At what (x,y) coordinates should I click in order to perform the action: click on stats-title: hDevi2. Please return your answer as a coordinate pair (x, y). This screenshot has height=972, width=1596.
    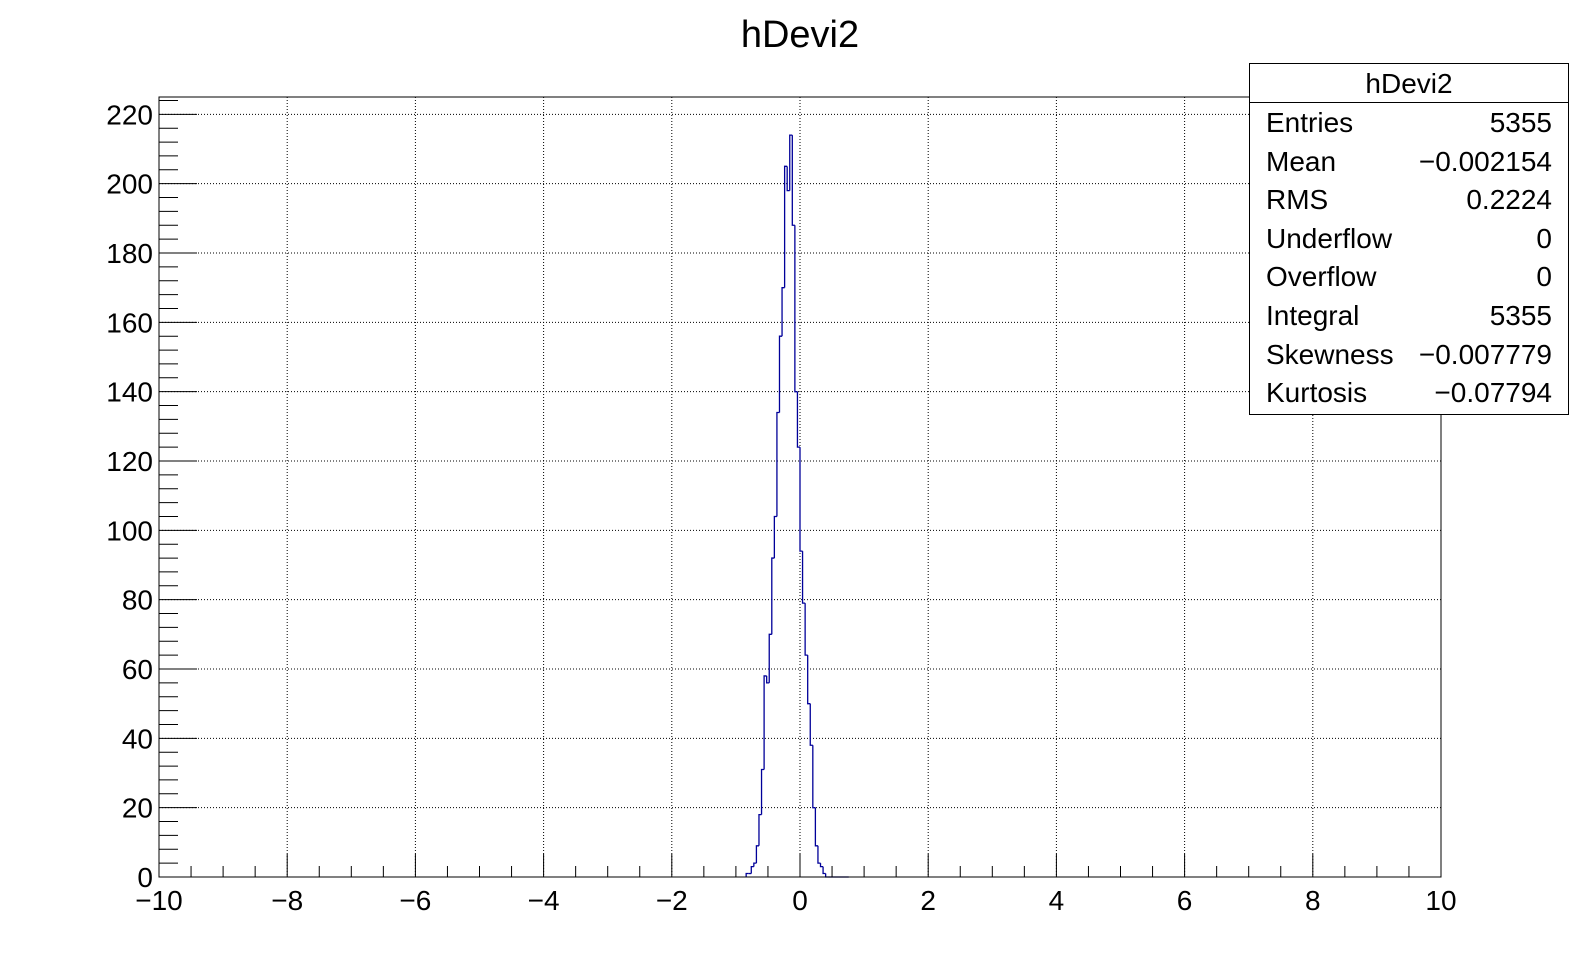
    Looking at the image, I should click on (1409, 83).